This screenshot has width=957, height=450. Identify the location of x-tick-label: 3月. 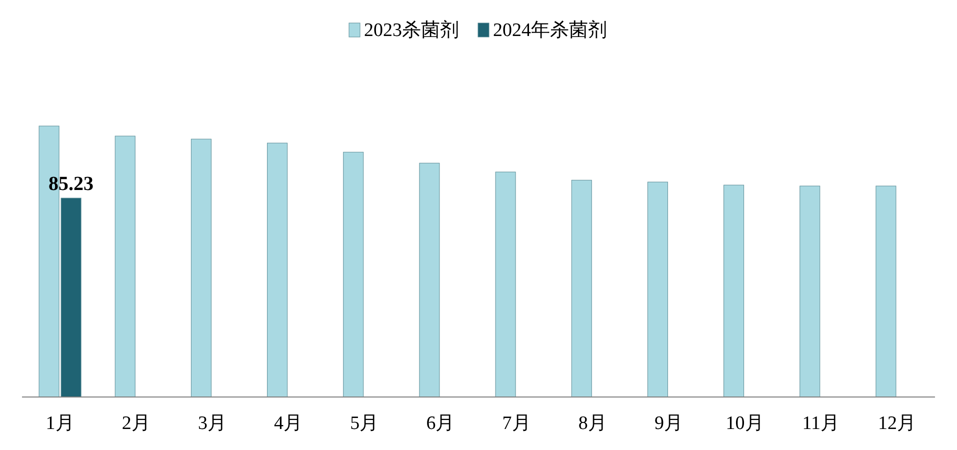
(212, 423).